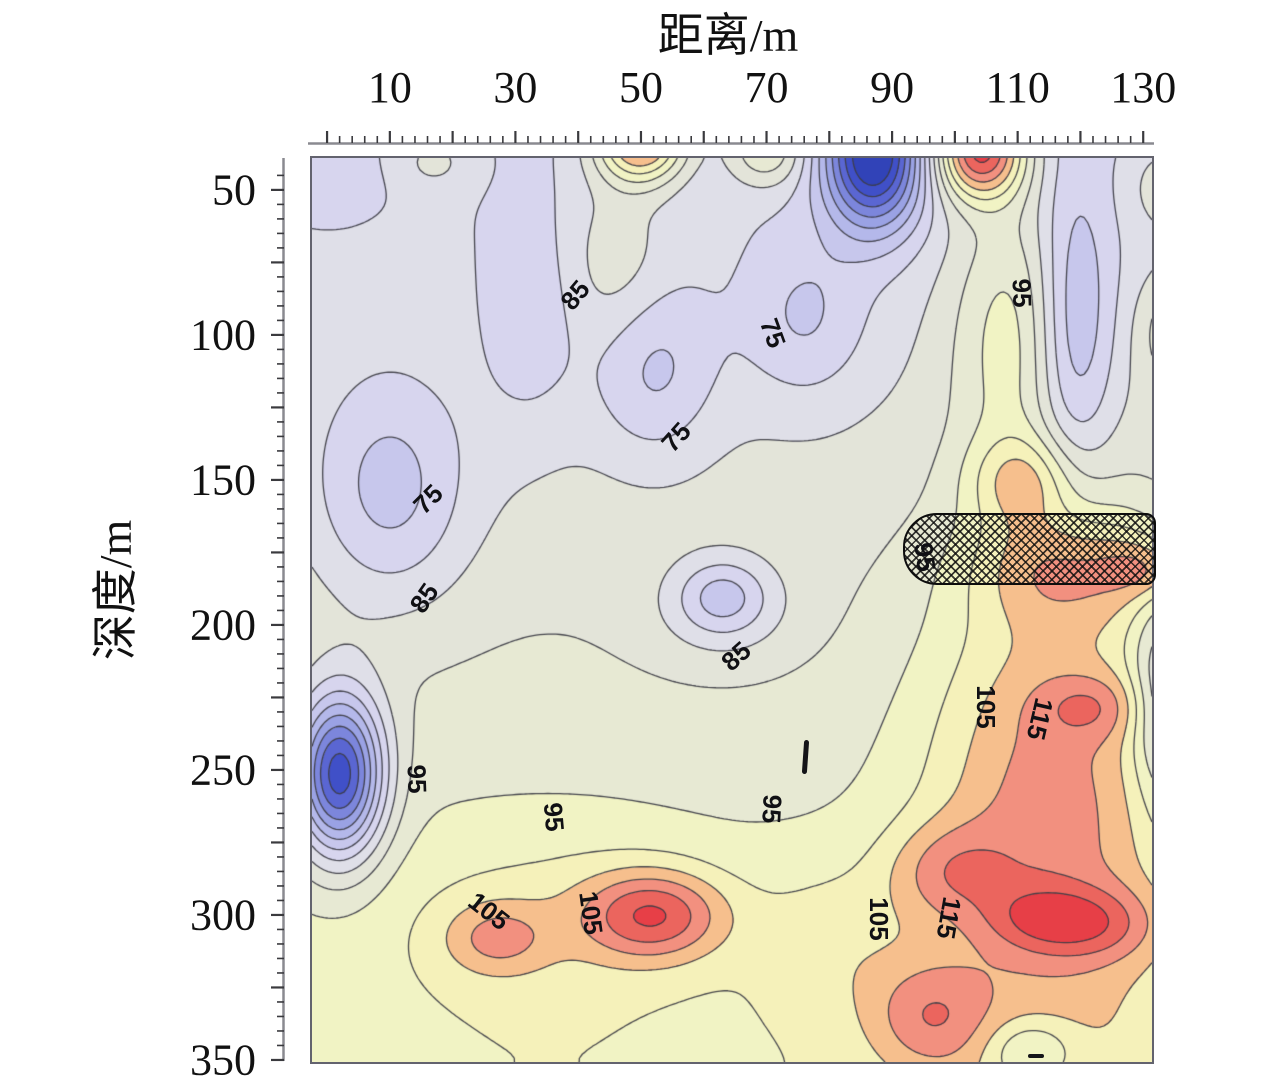  I want to click on x-tick-label: 90, so click(892, 87).